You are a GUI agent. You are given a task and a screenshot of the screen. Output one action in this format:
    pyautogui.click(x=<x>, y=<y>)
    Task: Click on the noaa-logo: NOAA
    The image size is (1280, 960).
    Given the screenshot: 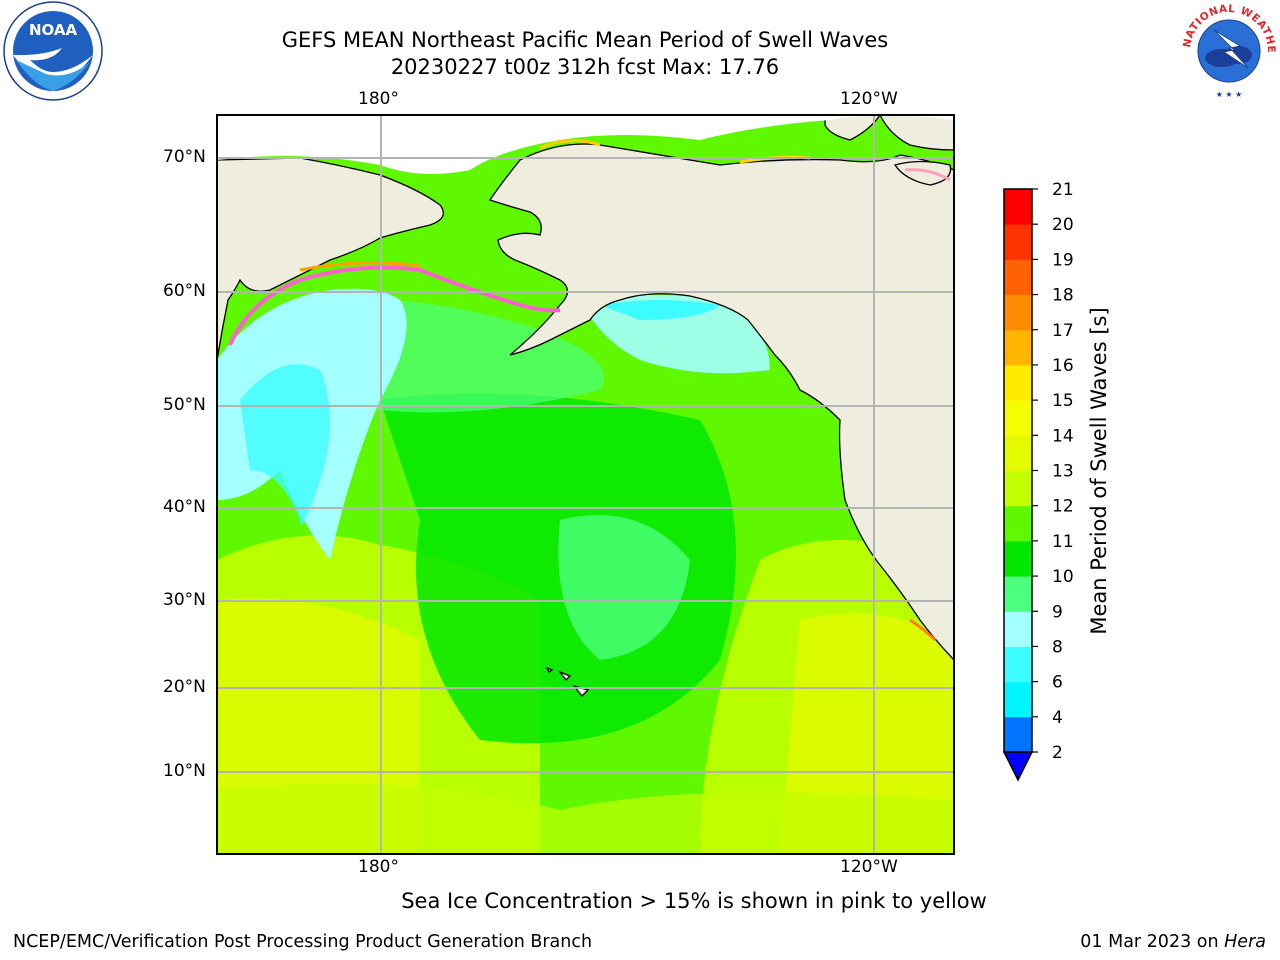 What is the action you would take?
    pyautogui.click(x=53, y=51)
    